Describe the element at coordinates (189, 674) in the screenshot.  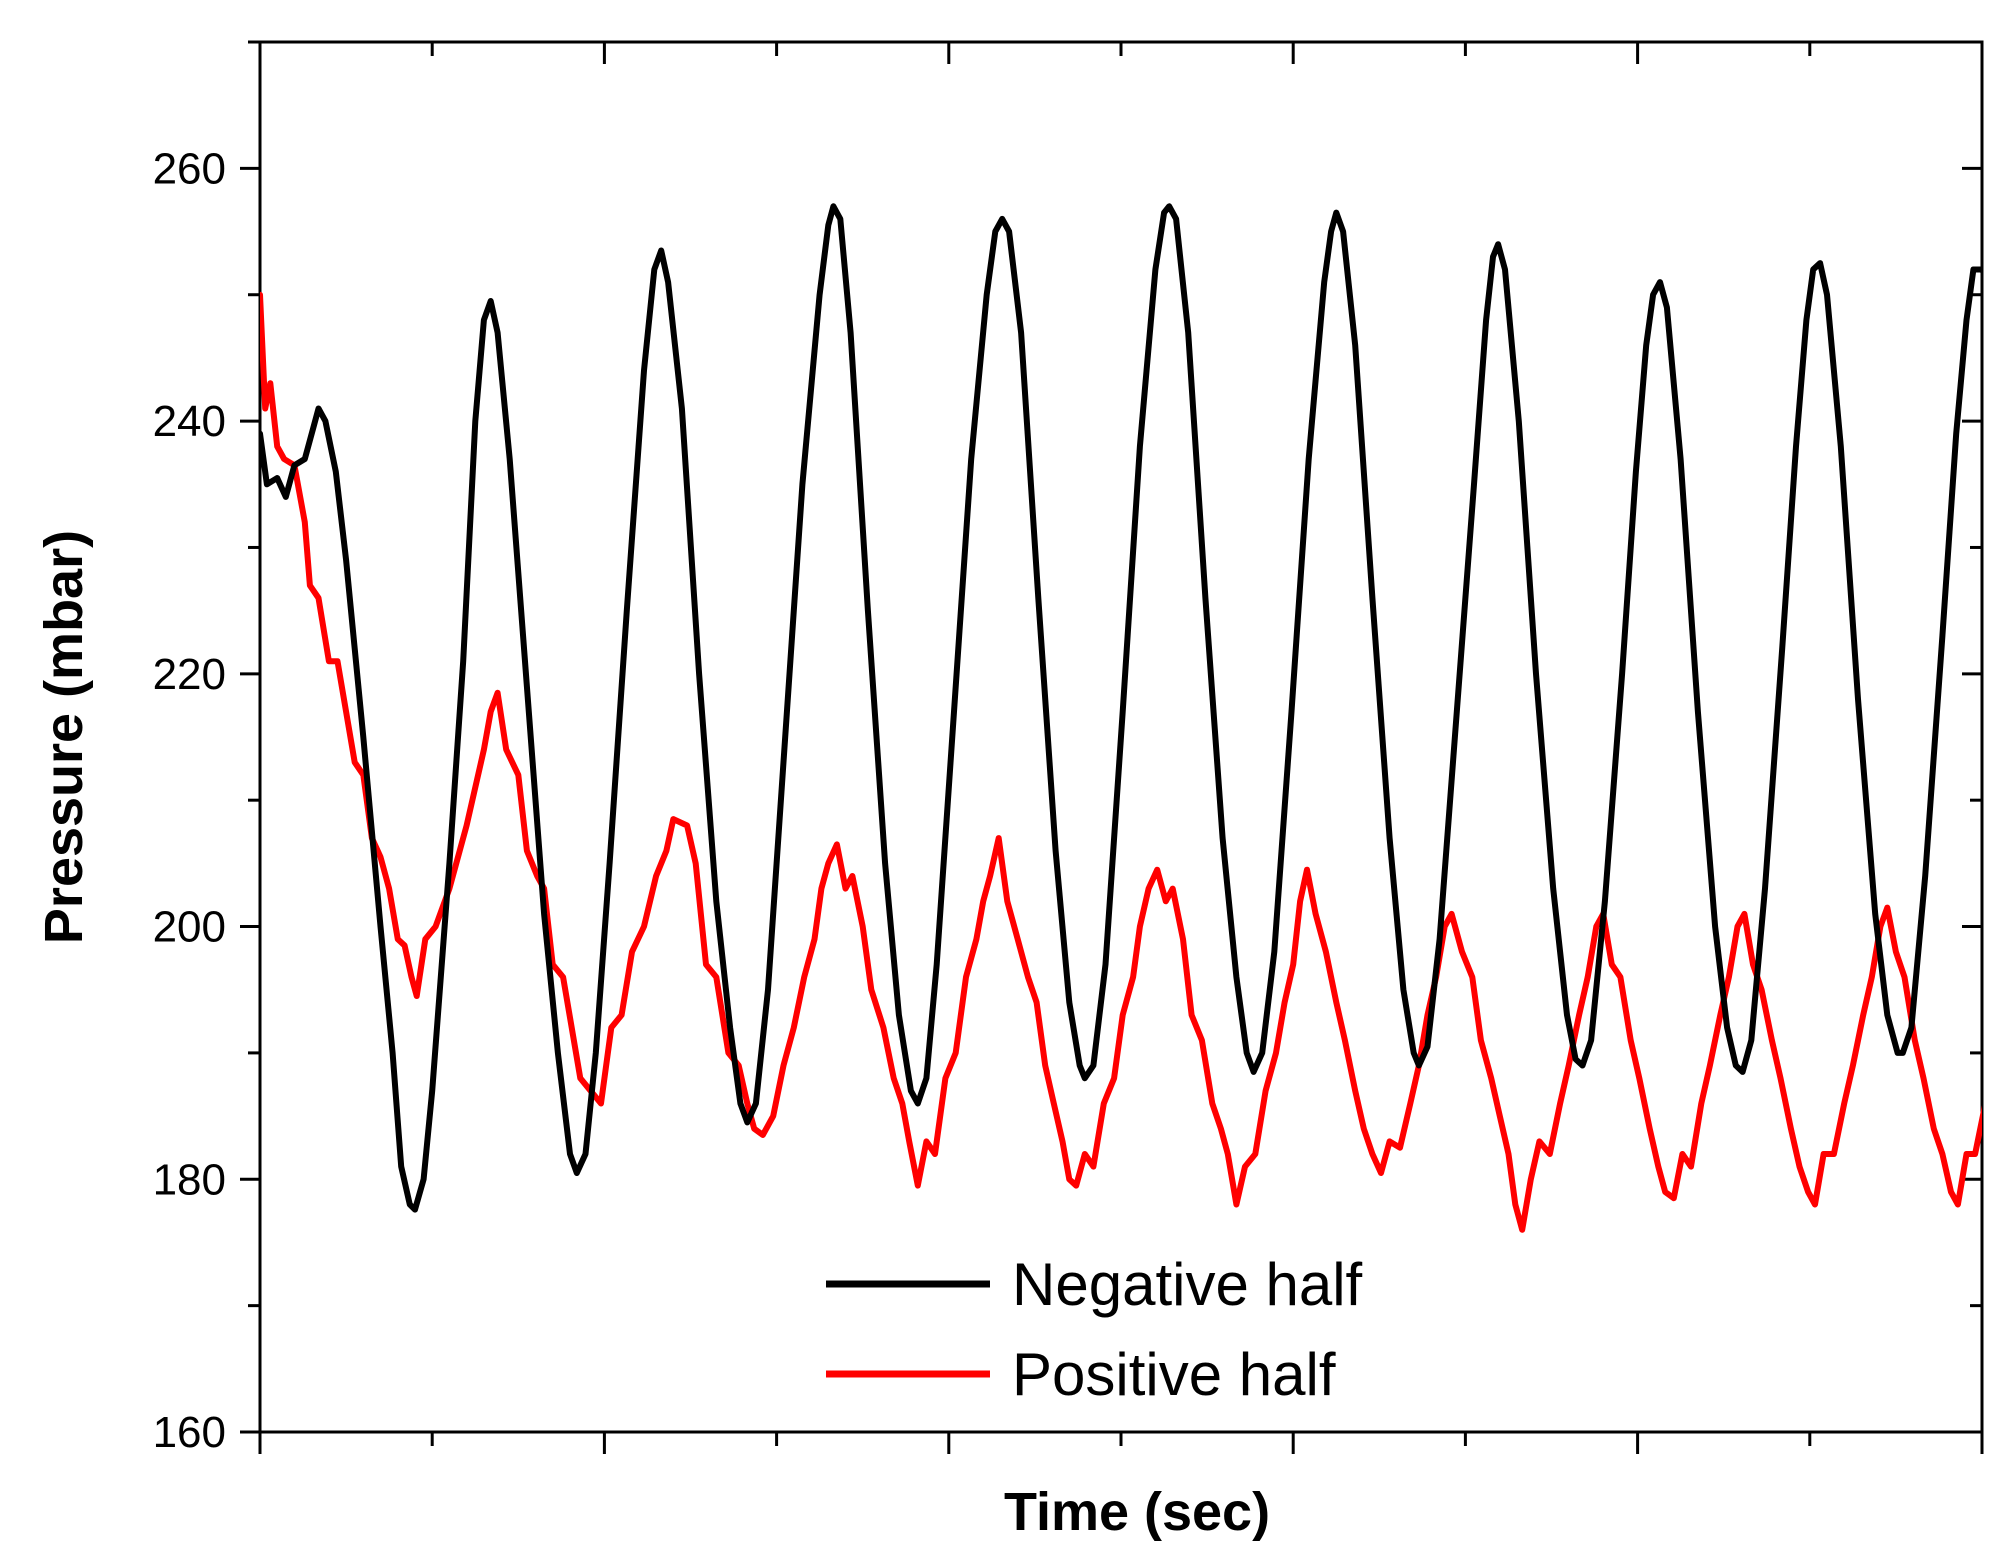
I see `y-tick-label: 220` at that location.